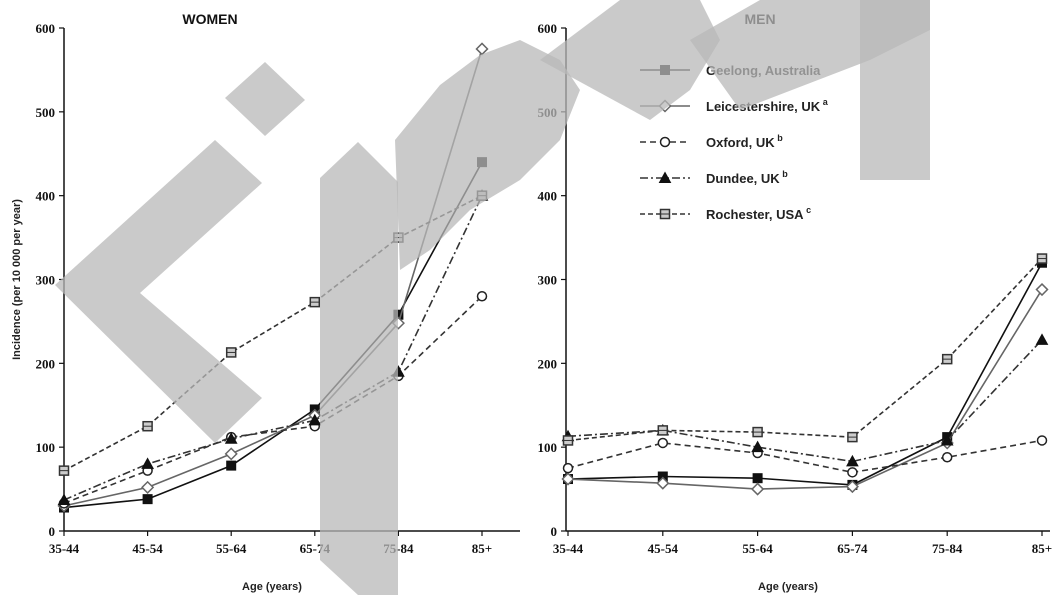 The image size is (1054, 595). What do you see at coordinates (487, 155) in the screenshot?
I see `watermark-arc` at bounding box center [487, 155].